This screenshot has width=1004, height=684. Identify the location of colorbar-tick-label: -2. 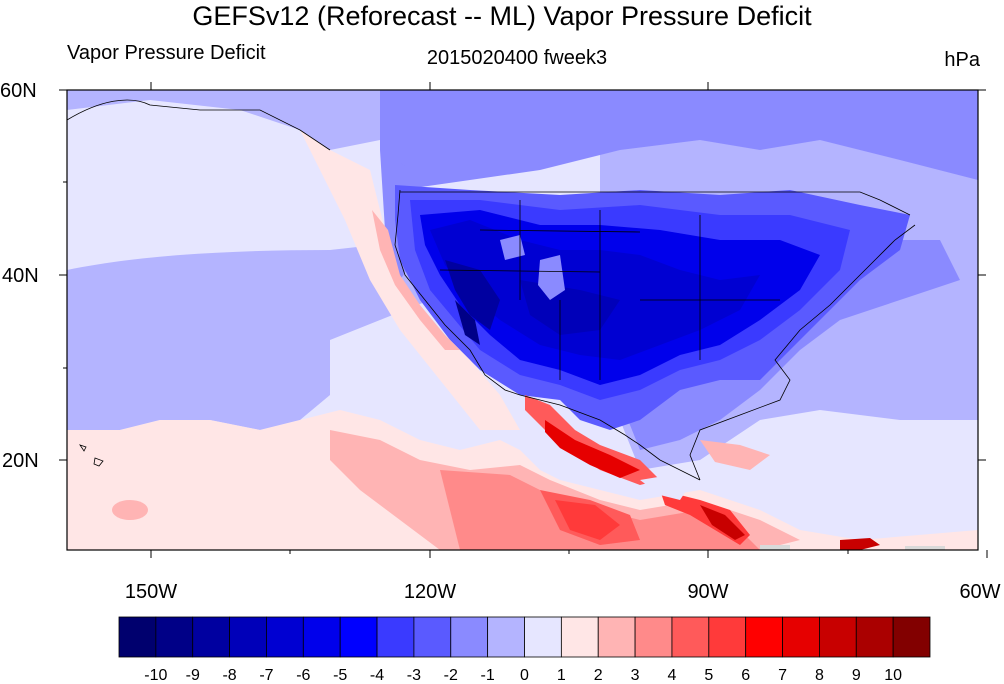
(451, 675).